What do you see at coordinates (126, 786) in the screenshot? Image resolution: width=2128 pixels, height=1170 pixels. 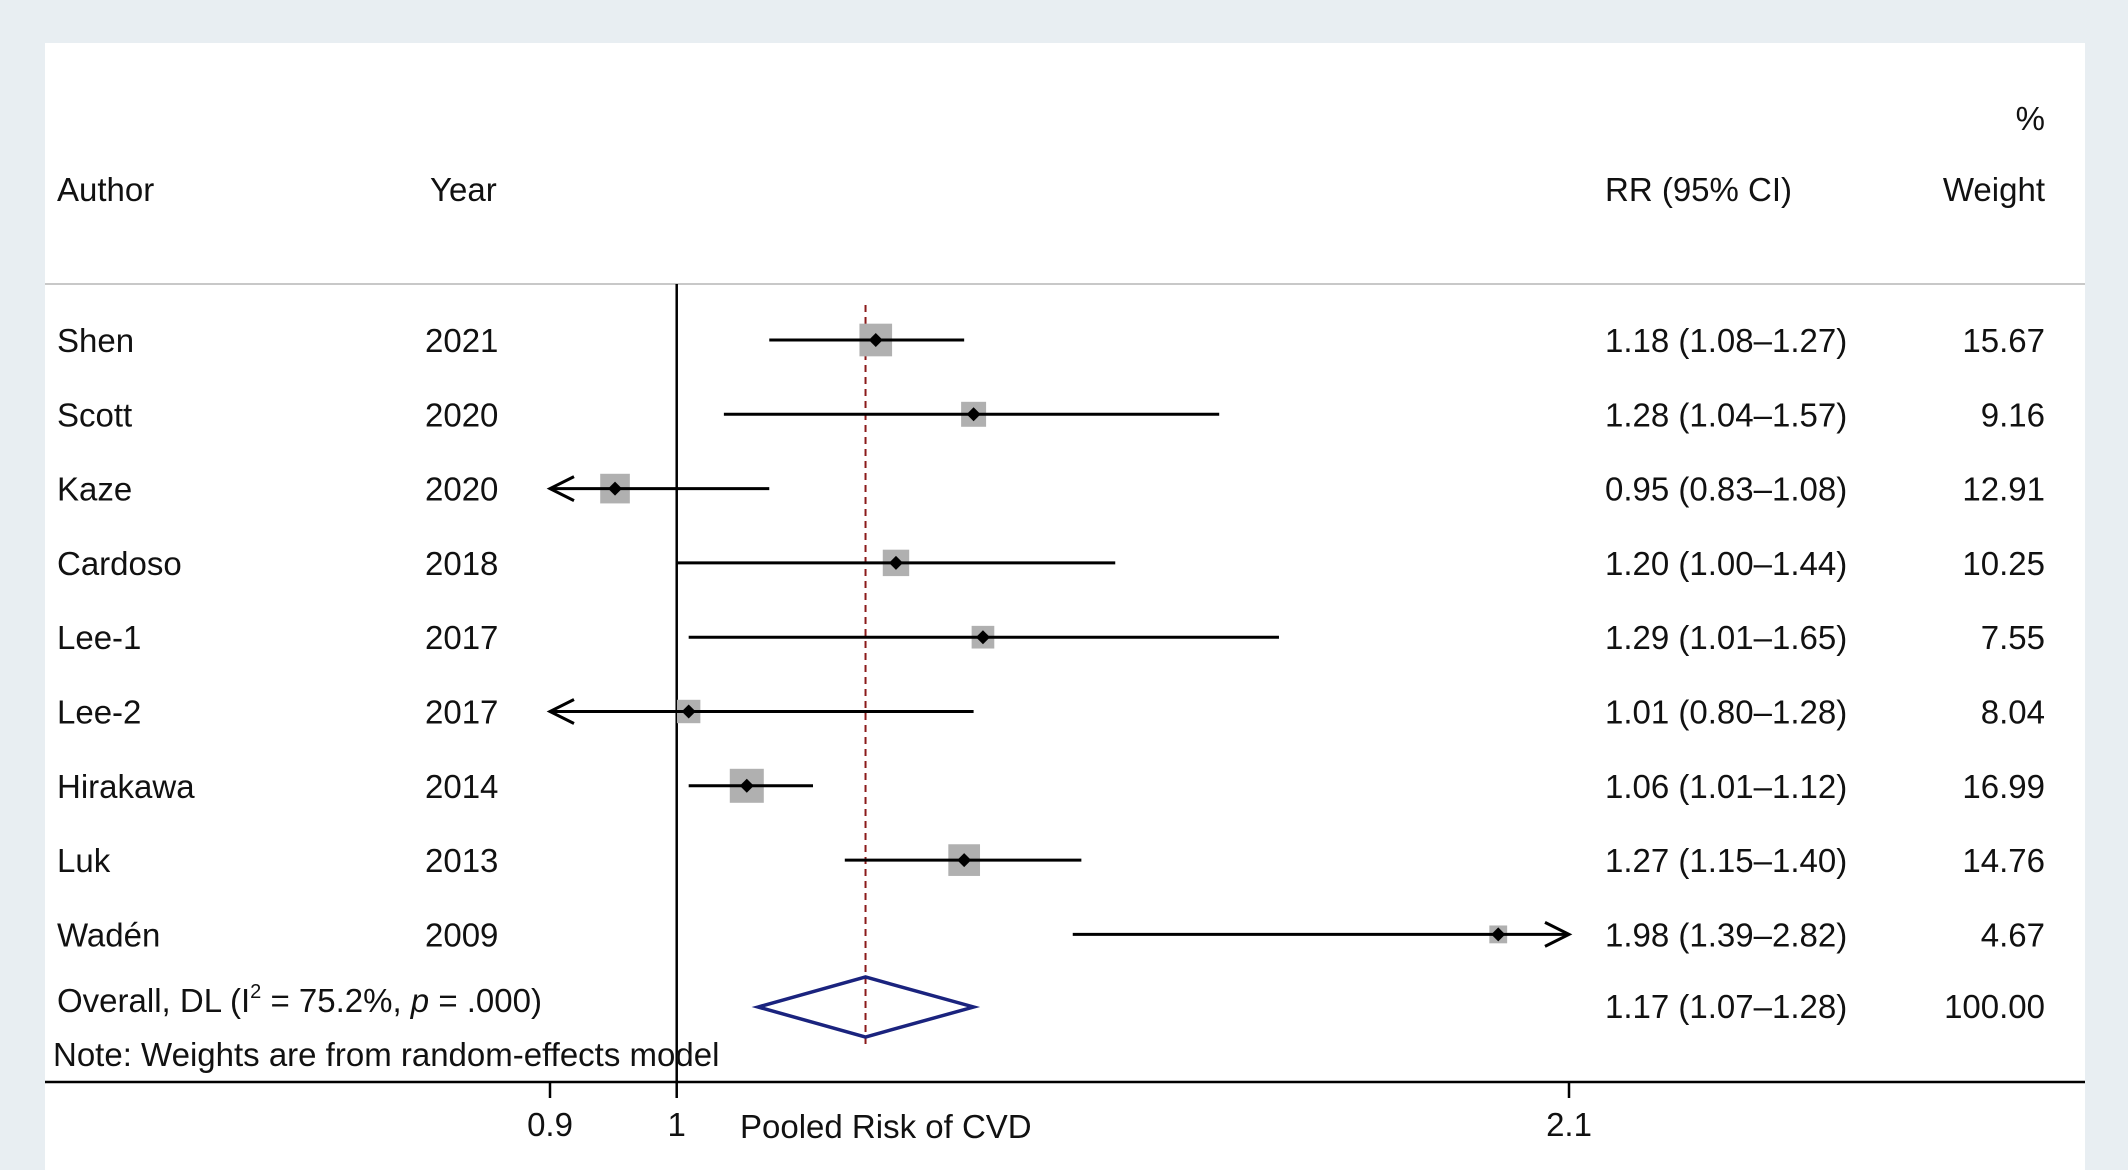 I see `study-author: Hirakawa` at bounding box center [126, 786].